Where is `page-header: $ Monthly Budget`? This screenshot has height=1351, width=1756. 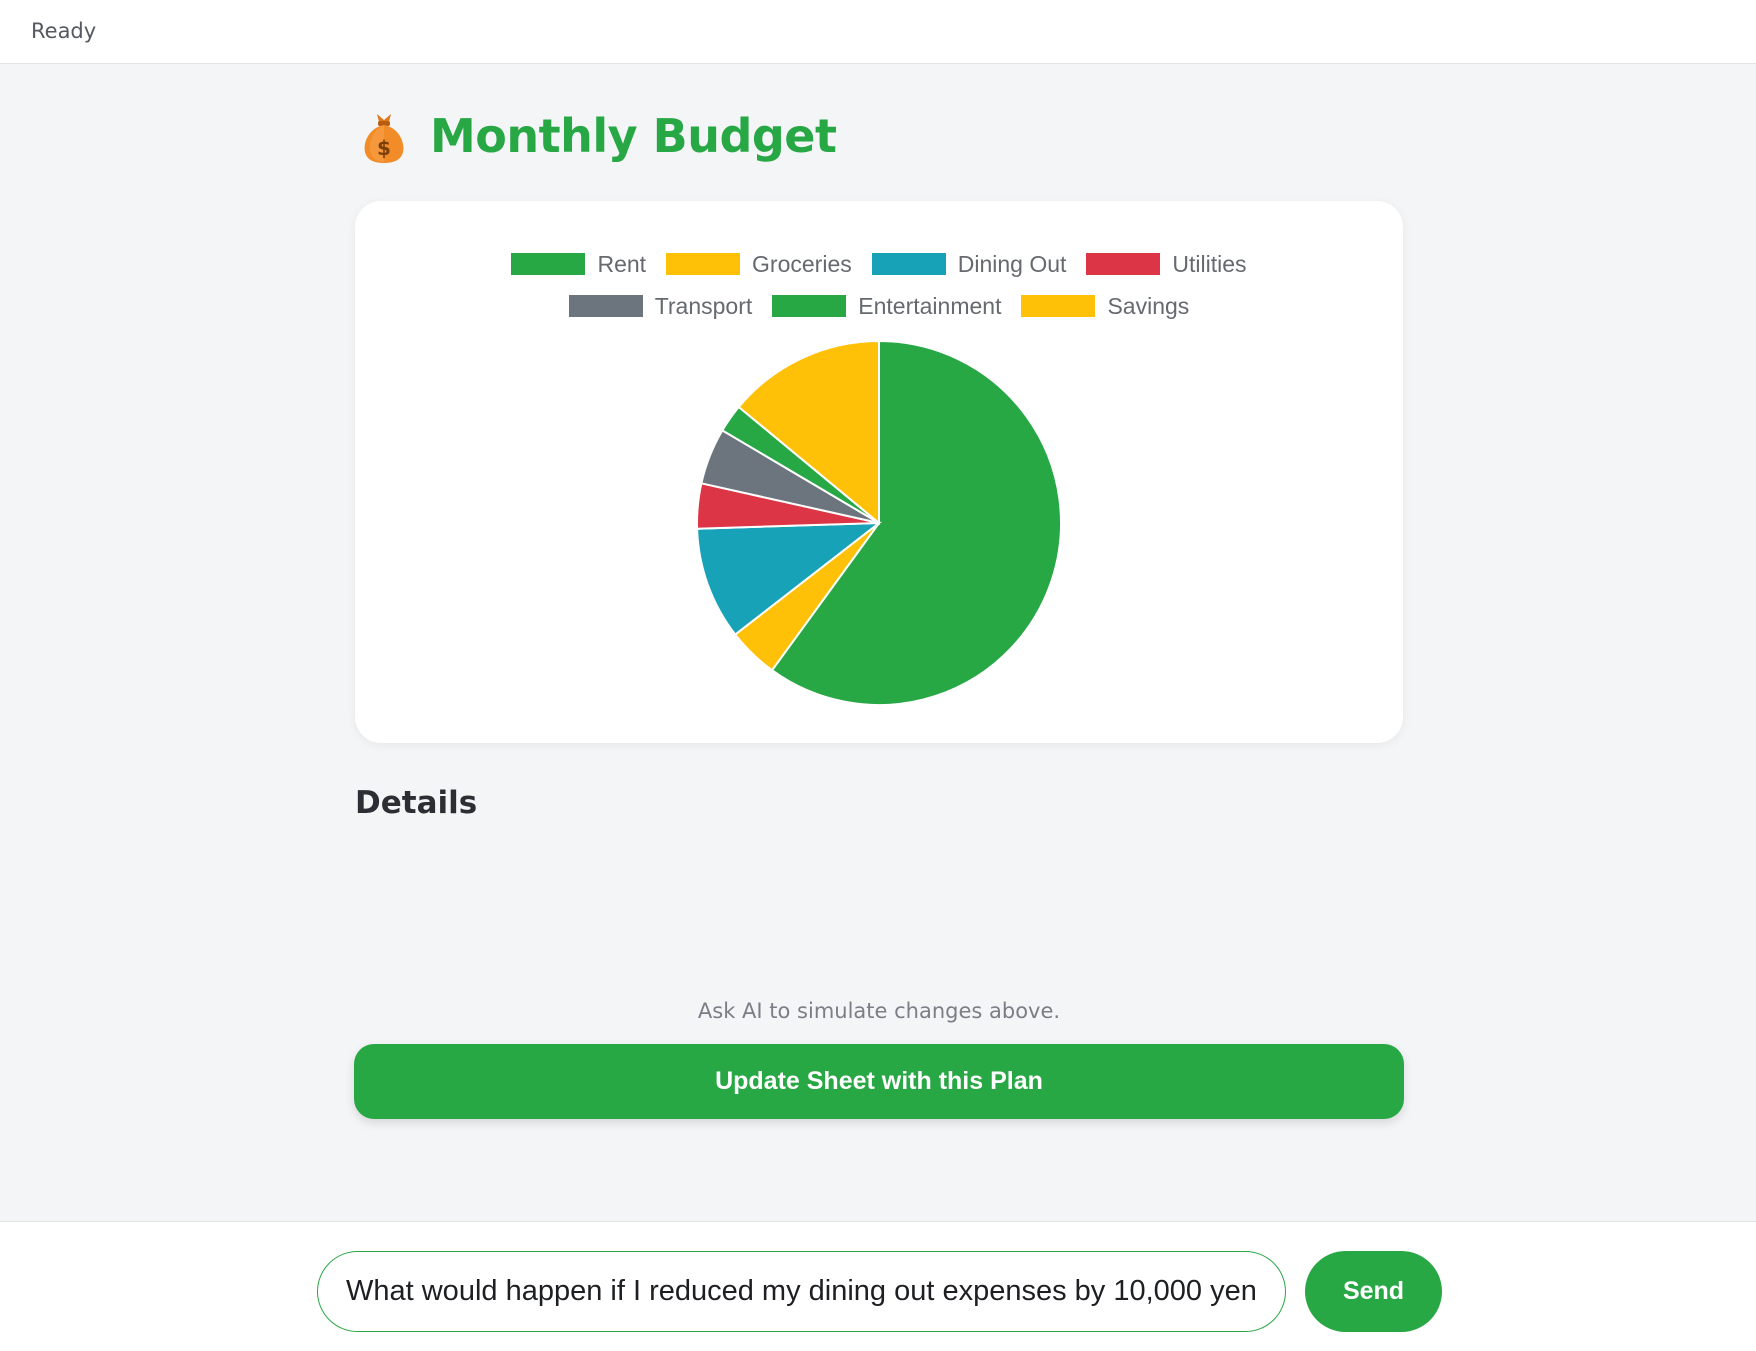
page-header: $ Monthly Budget is located at coordinates (598, 136).